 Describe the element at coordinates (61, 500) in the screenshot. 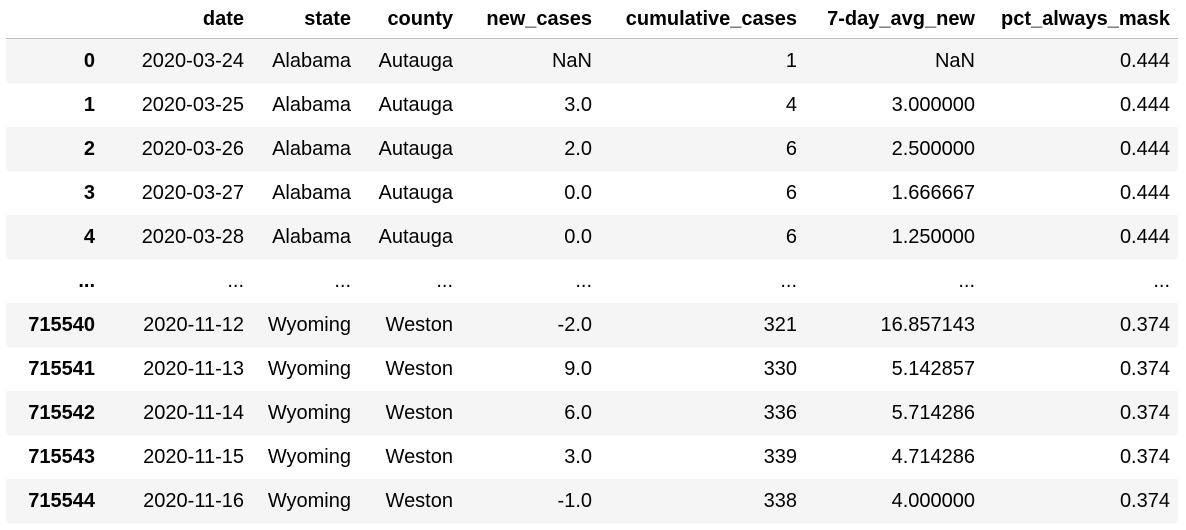

I see `row-index-cell: 715544` at that location.